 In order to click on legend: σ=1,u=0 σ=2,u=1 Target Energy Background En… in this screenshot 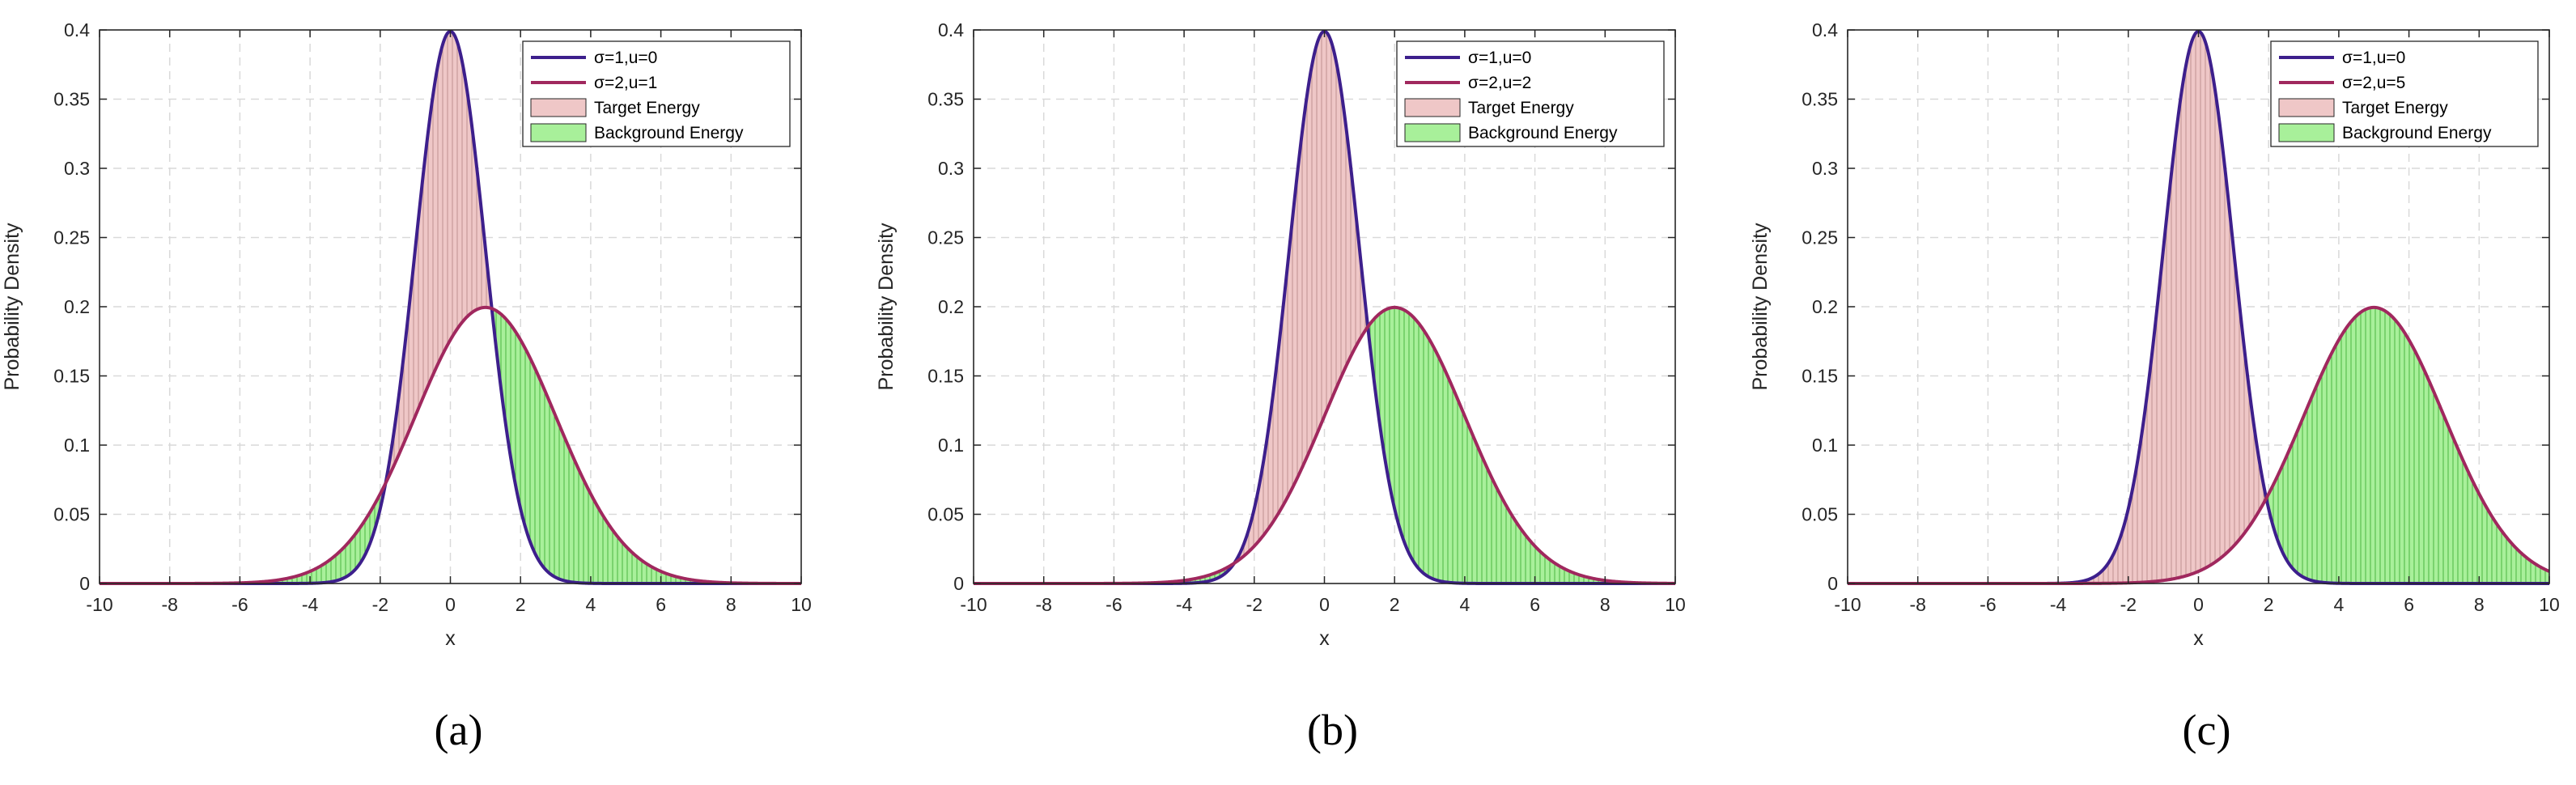, I will do `click(656, 93)`.